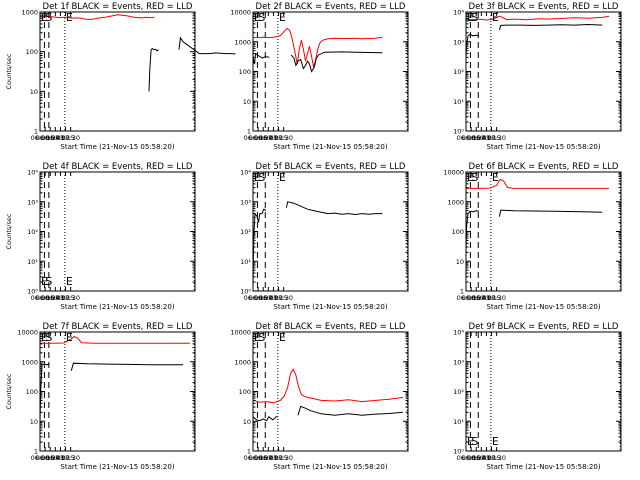 This screenshot has height=480, width=640. I want to click on panel-title: Det 3f BLACK = Events, RED = LLD, so click(544, 7).